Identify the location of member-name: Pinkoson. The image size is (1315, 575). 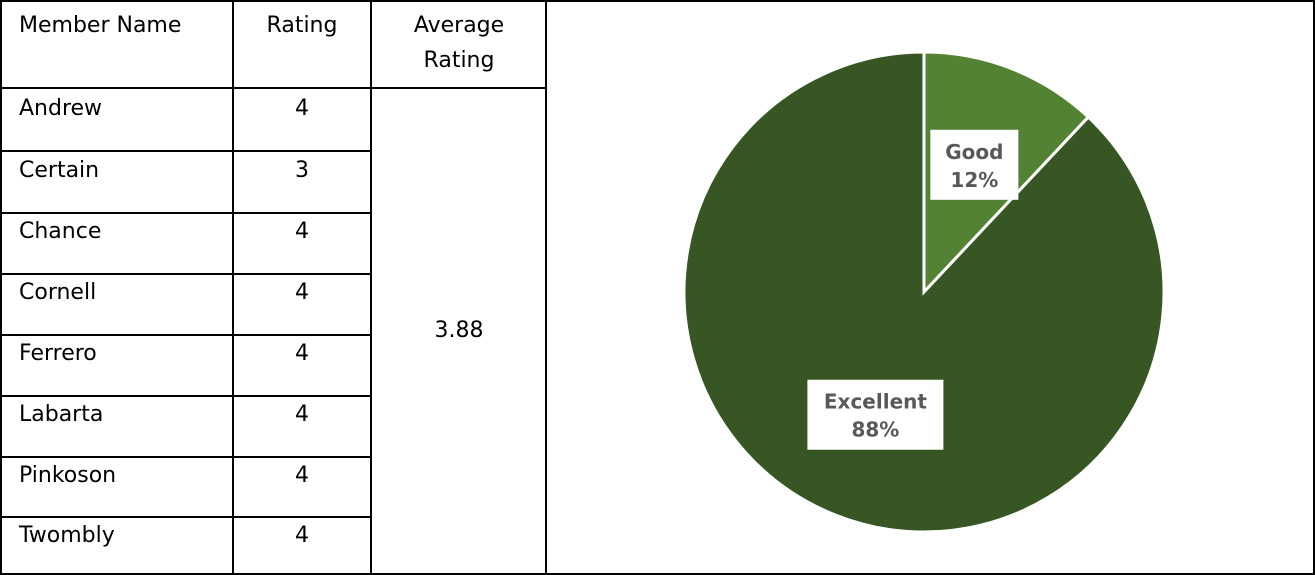
(68, 475).